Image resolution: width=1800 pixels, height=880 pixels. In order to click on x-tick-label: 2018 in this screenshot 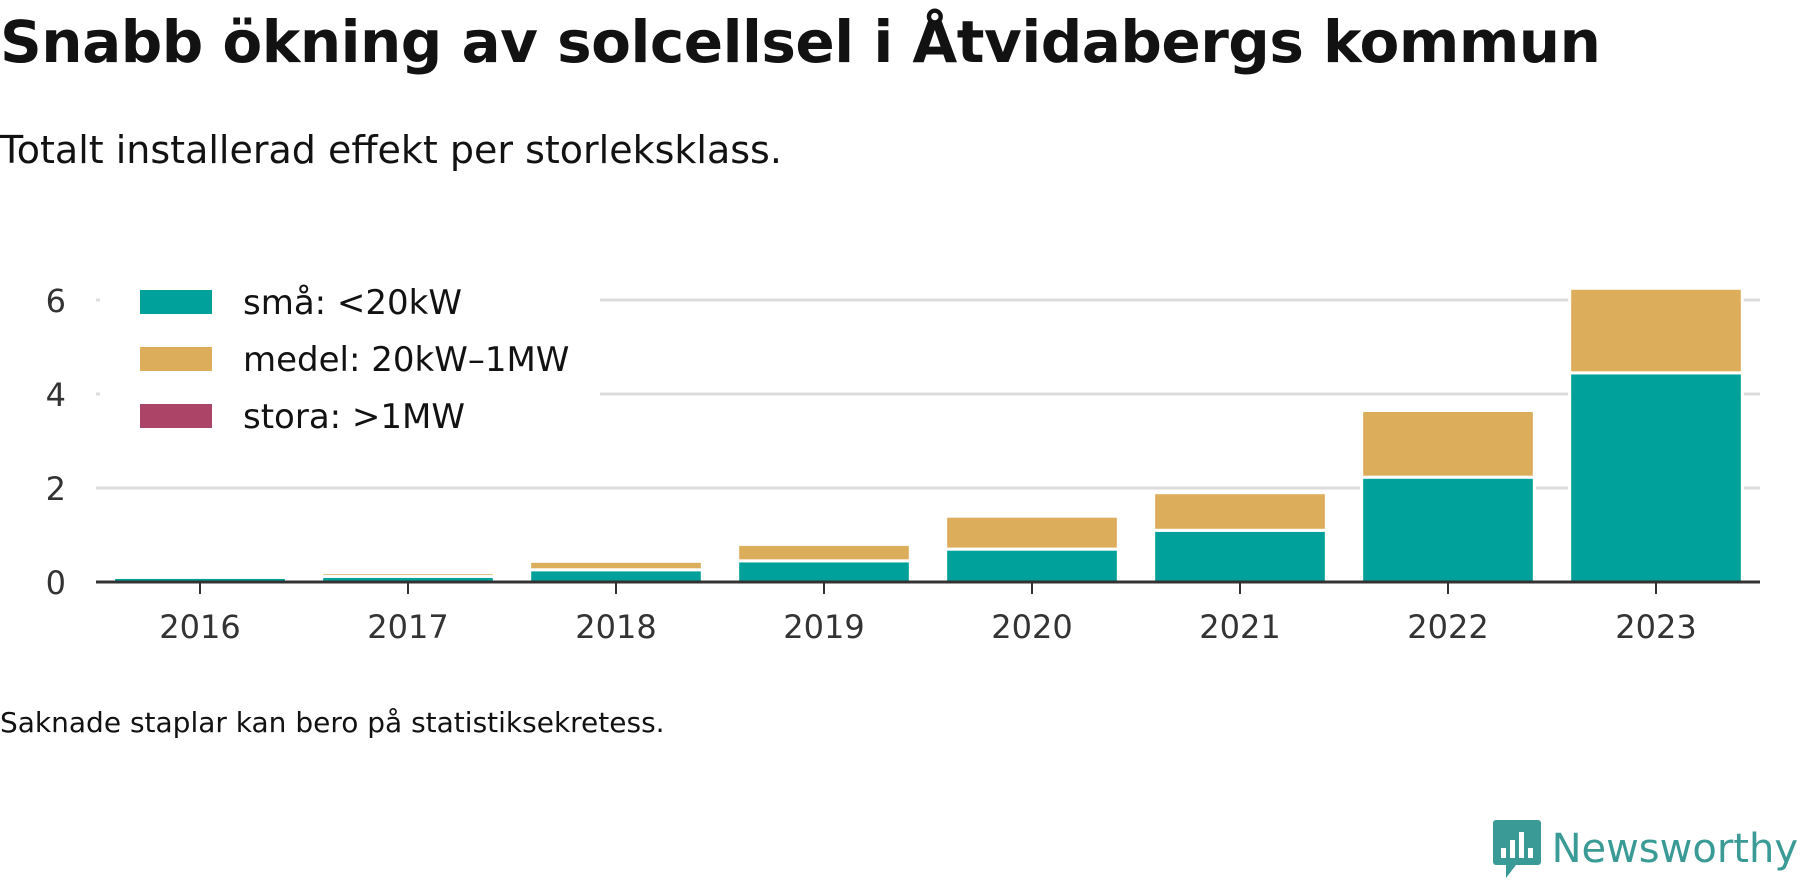, I will do `click(615, 627)`.